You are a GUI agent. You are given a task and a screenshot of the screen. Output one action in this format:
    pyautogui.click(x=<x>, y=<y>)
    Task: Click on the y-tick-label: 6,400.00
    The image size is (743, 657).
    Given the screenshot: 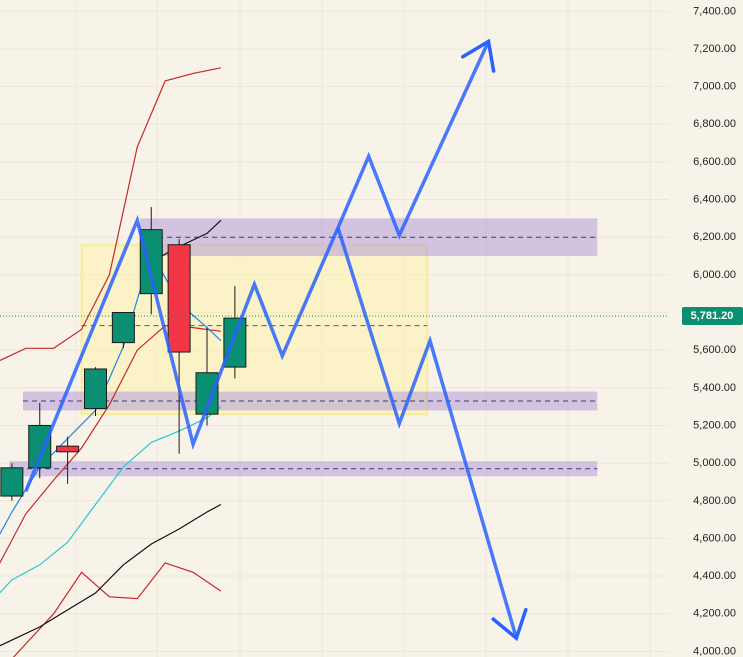 What is the action you would take?
    pyautogui.click(x=714, y=200)
    